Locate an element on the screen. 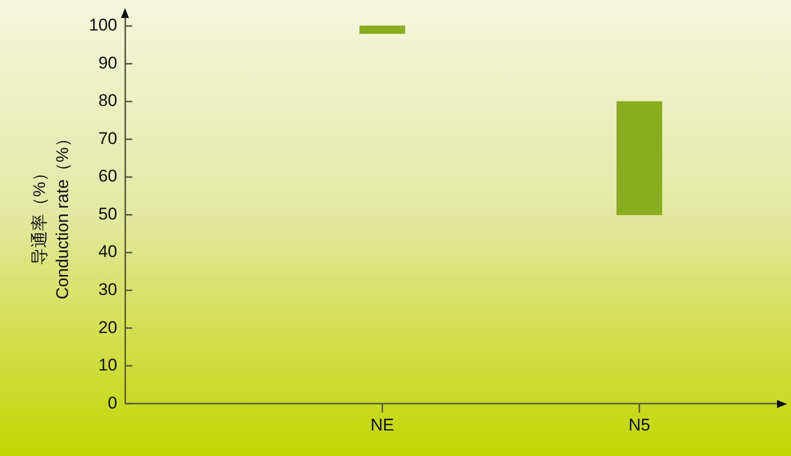 This screenshot has width=791, height=456. y-tick-label: 90 is located at coordinates (108, 62).